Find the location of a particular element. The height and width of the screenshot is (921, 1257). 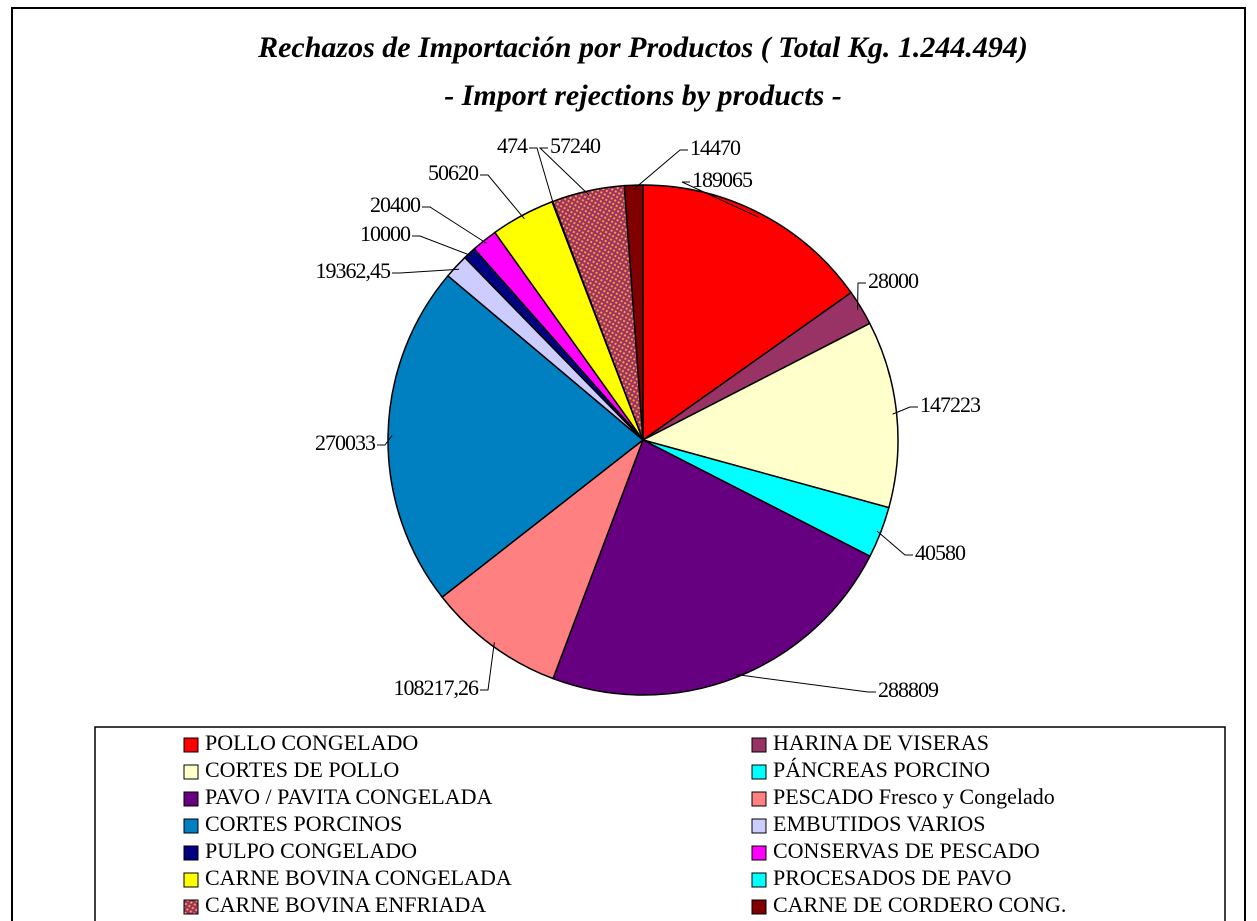

data-label: 474 is located at coordinates (512, 145).